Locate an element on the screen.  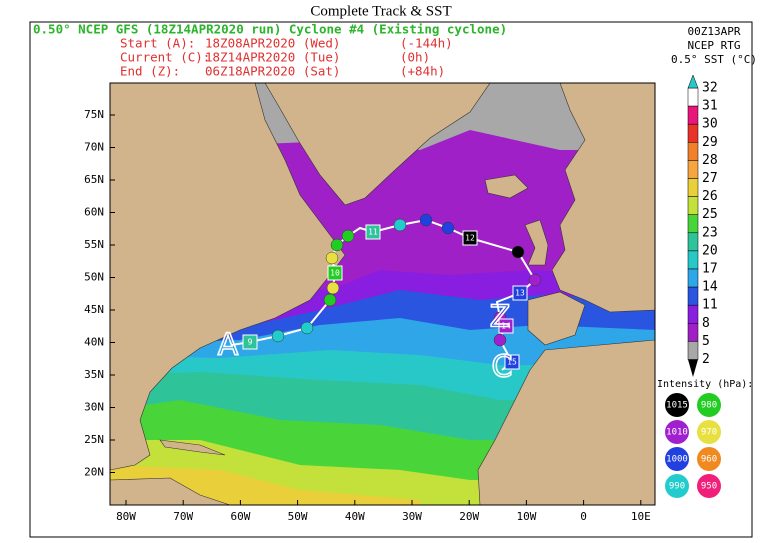
header-field: 06Z18APR2020 (Sat) is located at coordinates (272, 71).